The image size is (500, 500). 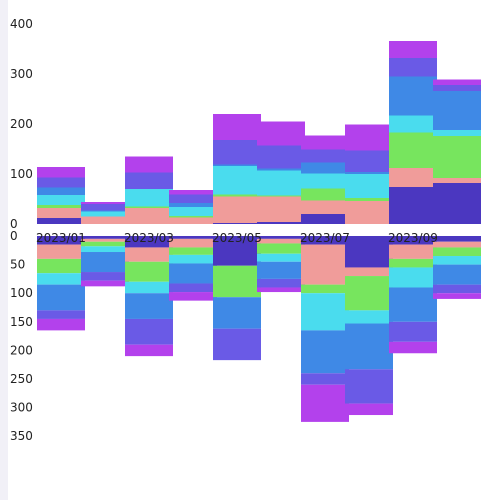 I want to click on bottom-bar-segment-2023-04-s6, so click(x=193, y=296).